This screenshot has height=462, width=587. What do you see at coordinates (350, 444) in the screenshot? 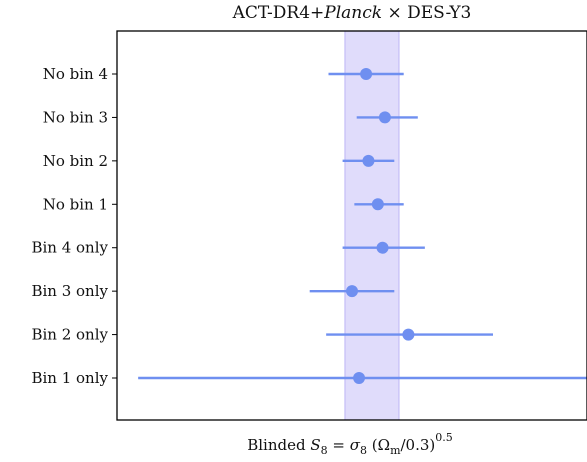
I see `x-axis-label: Blinded S8 = σ8 (Ωm/0.3)0.5` at bounding box center [350, 444].